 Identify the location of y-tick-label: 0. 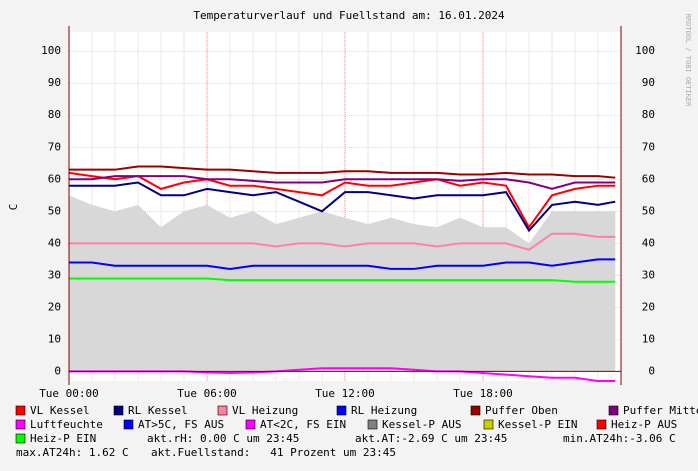
(57, 370).